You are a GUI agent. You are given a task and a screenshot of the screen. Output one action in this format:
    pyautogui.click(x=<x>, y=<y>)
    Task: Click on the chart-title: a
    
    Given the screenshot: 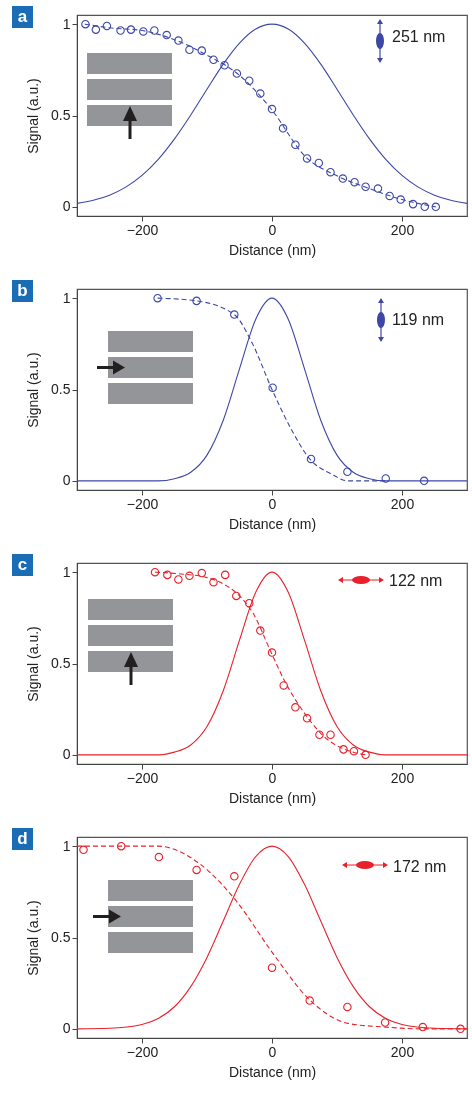 What is the action you would take?
    pyautogui.click(x=22, y=17)
    